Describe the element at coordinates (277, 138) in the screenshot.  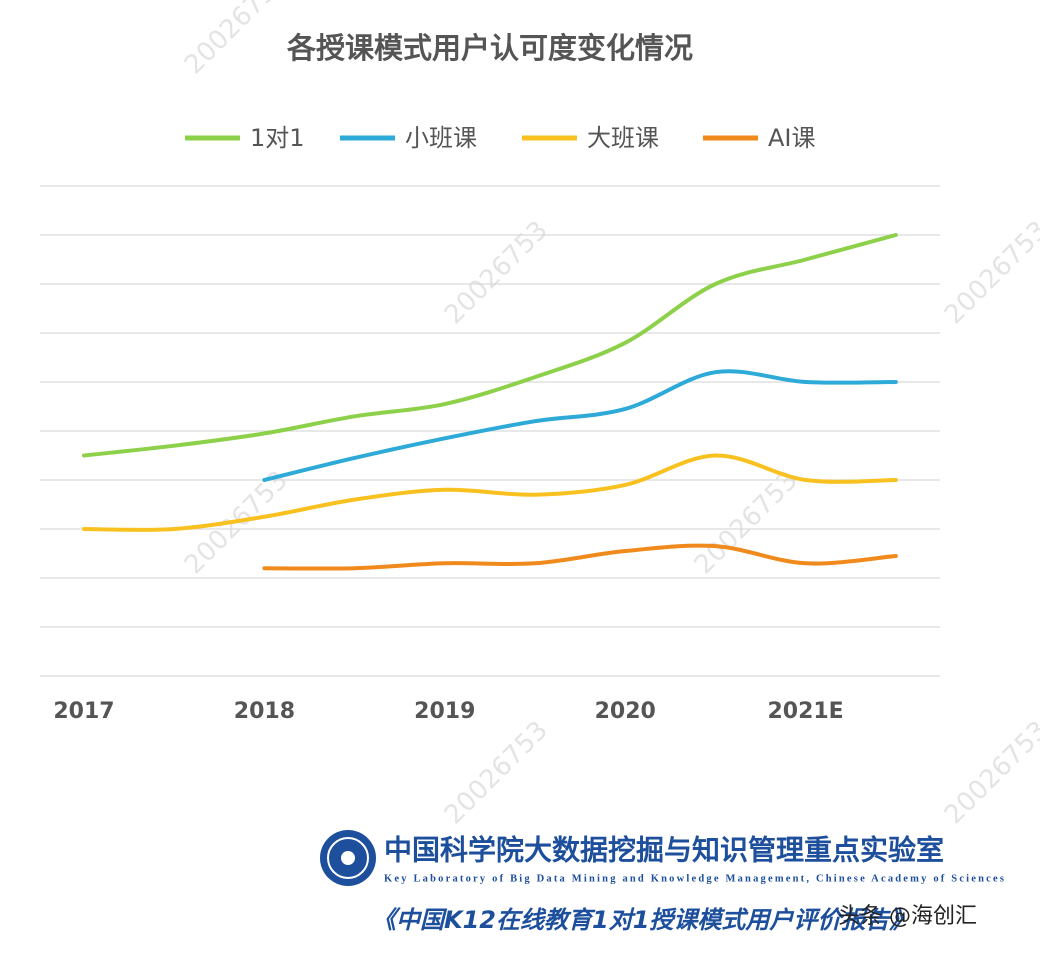
I see `legend-label: 1对1` at that location.